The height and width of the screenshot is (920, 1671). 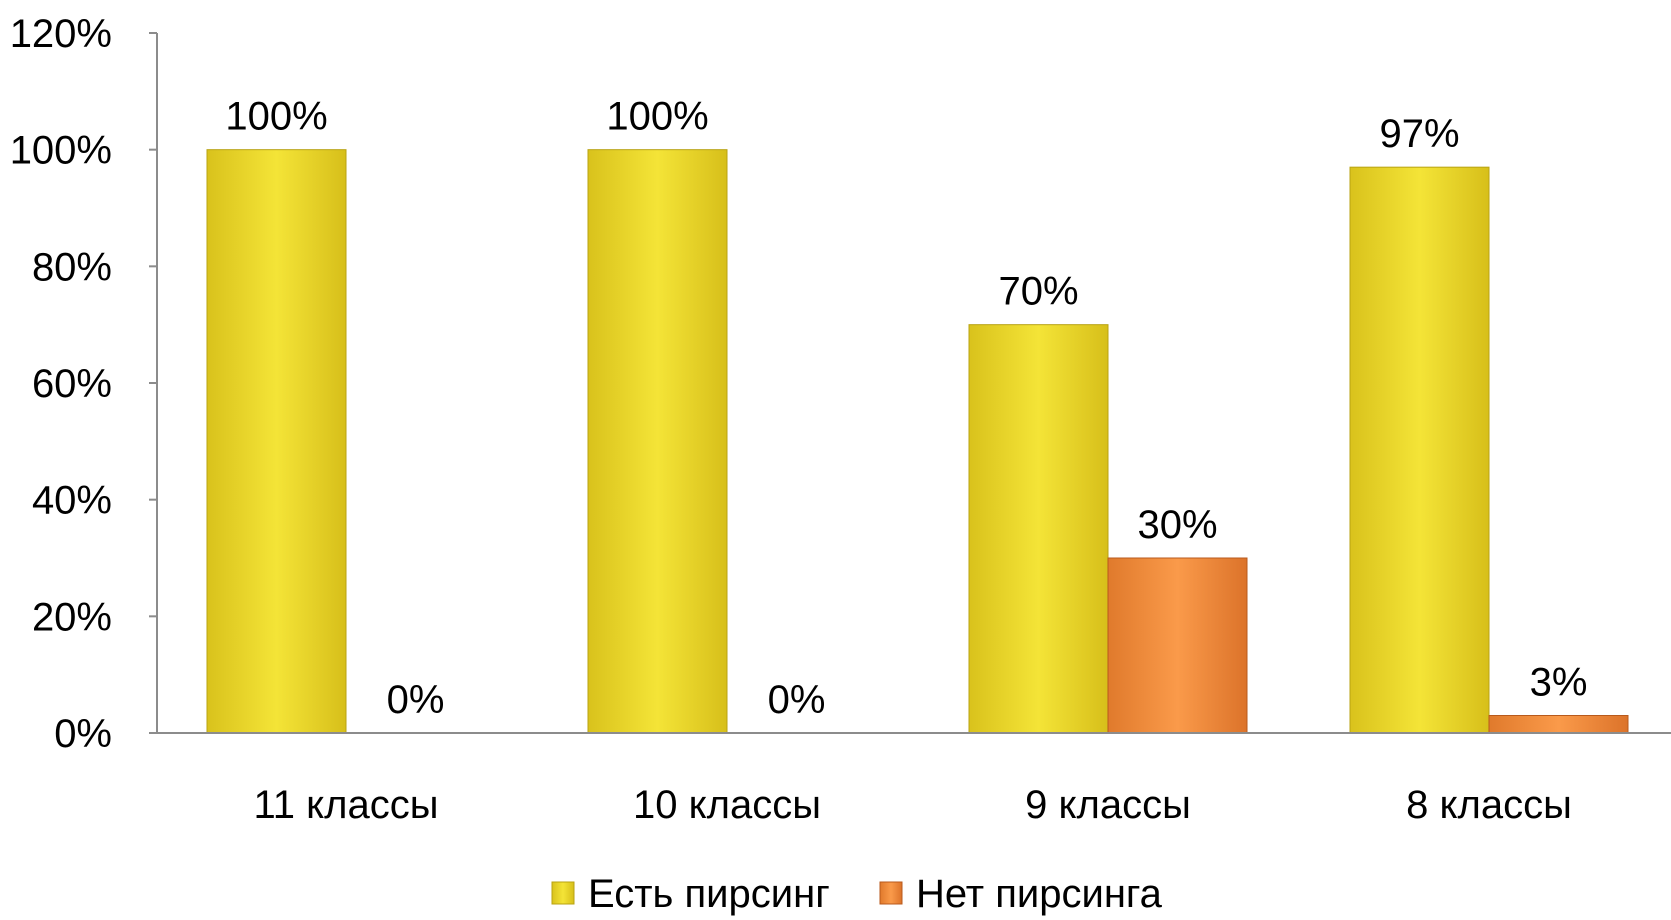 What do you see at coordinates (346, 805) in the screenshot?
I see `x-tick-label: 11 классы` at bounding box center [346, 805].